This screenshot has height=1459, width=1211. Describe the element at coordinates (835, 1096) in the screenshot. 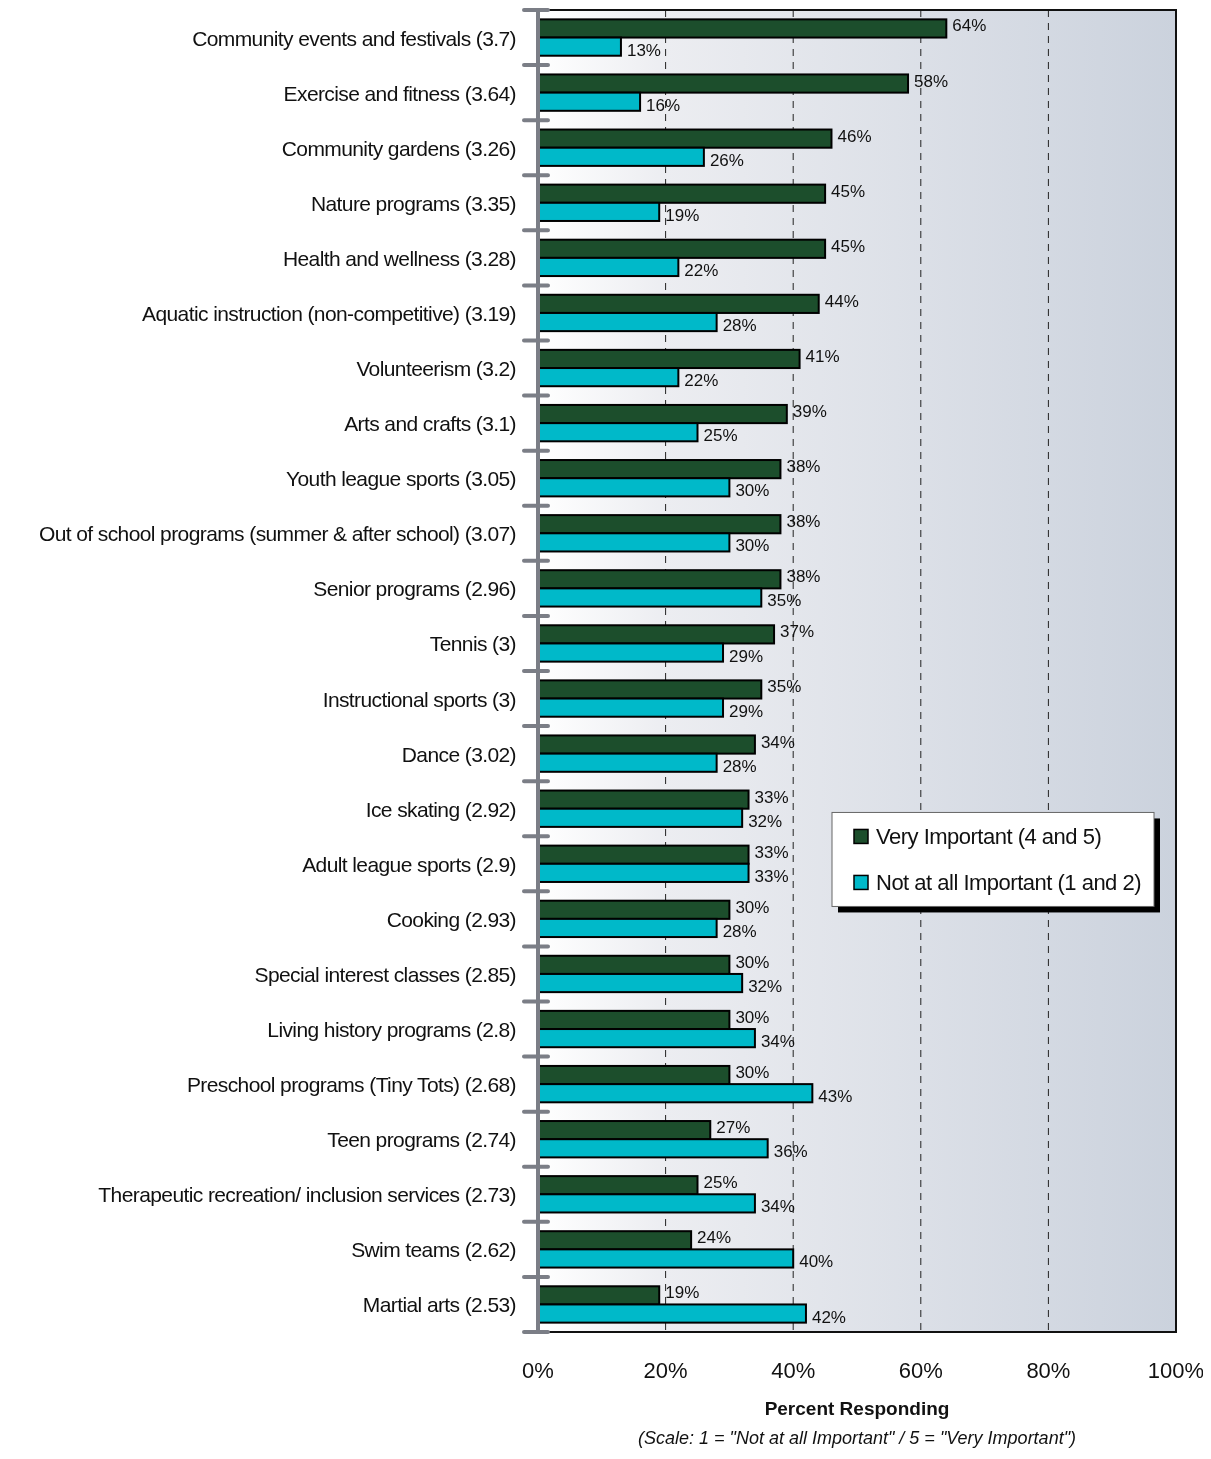

I see `data-label: 43%` at that location.